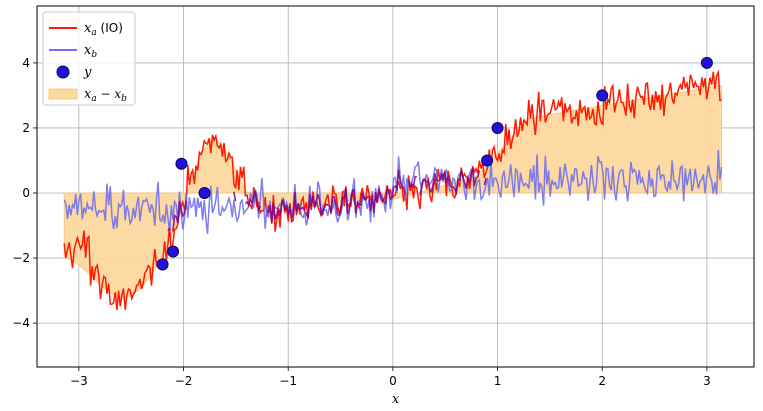  I want to click on y-tick-label: −2, so click(21, 258).